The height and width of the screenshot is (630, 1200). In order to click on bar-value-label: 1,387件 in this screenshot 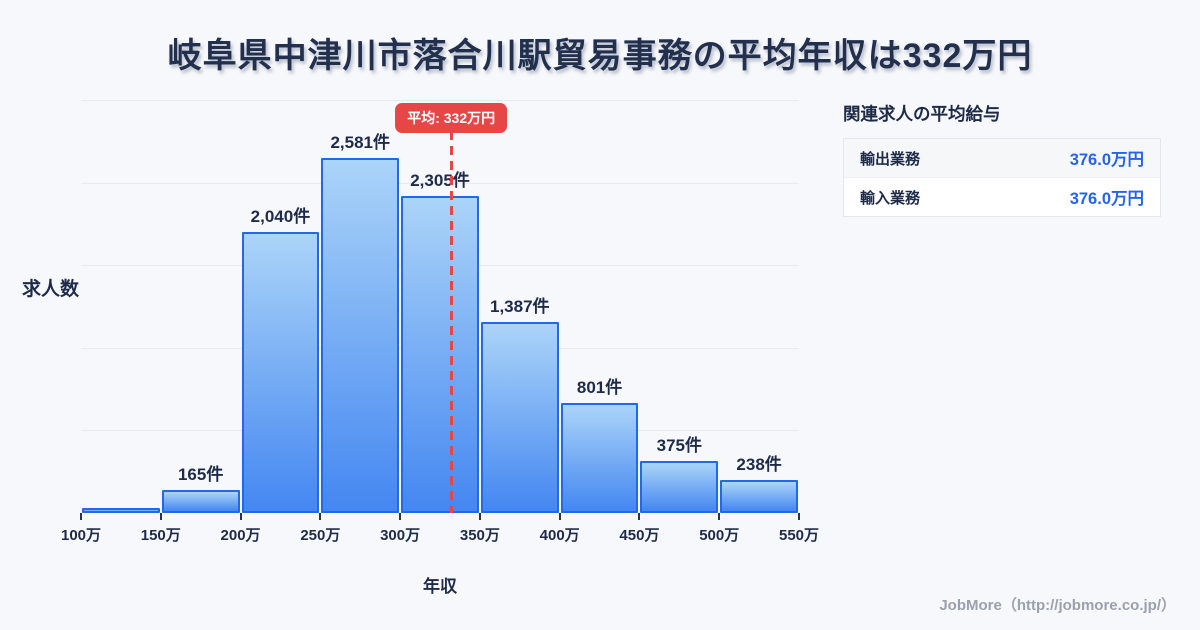, I will do `click(519, 307)`.